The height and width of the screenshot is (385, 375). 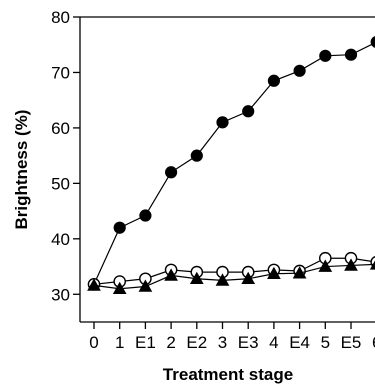 I want to click on x-tick-label-4: 4, so click(x=273, y=342).